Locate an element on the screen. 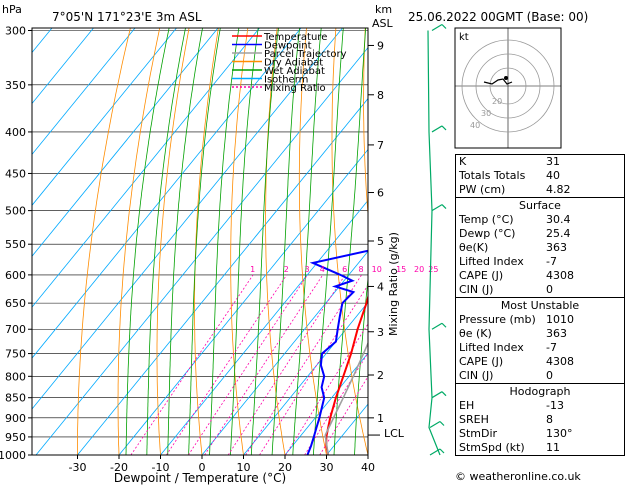 This screenshot has height=486, width=629. parcel-trajectory-curve is located at coordinates (346, 398).